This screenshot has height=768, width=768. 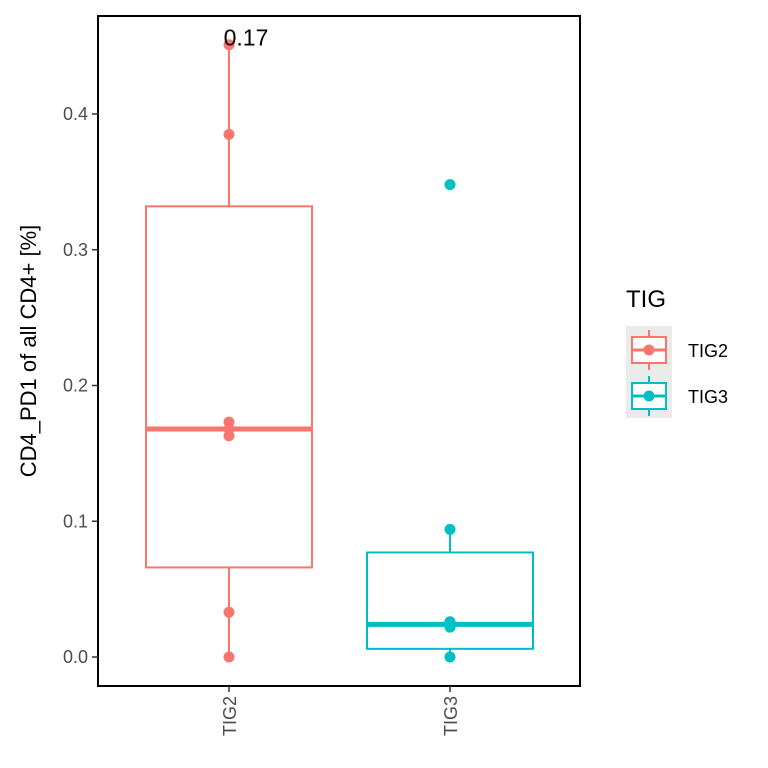 I want to click on x-tick-label: TIG2, so click(x=230, y=716).